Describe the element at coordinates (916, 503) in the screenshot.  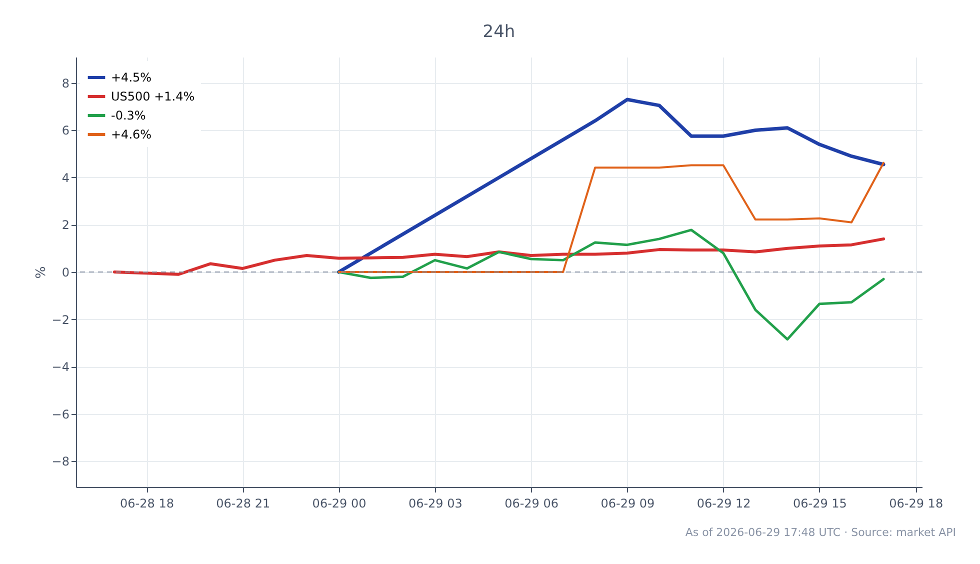
I see `x-tick-label: 06-29 18` at that location.